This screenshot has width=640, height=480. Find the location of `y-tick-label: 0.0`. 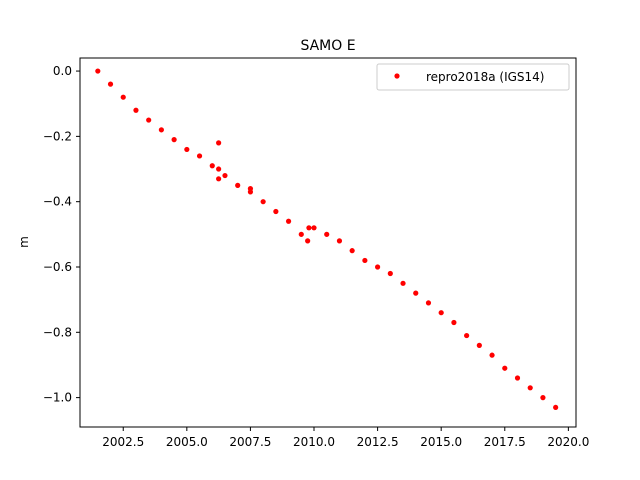

y-tick-label: 0.0 is located at coordinates (62, 71).